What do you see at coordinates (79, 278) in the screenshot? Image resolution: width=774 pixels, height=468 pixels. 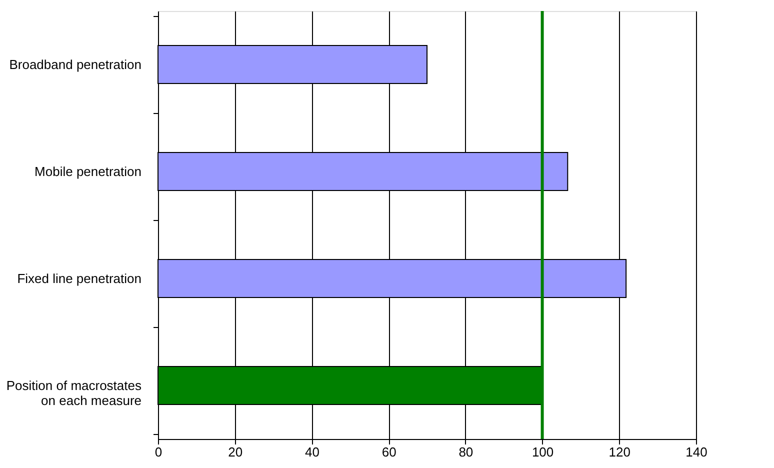 I see `y-tick-label: Fixed line penetration` at bounding box center [79, 278].